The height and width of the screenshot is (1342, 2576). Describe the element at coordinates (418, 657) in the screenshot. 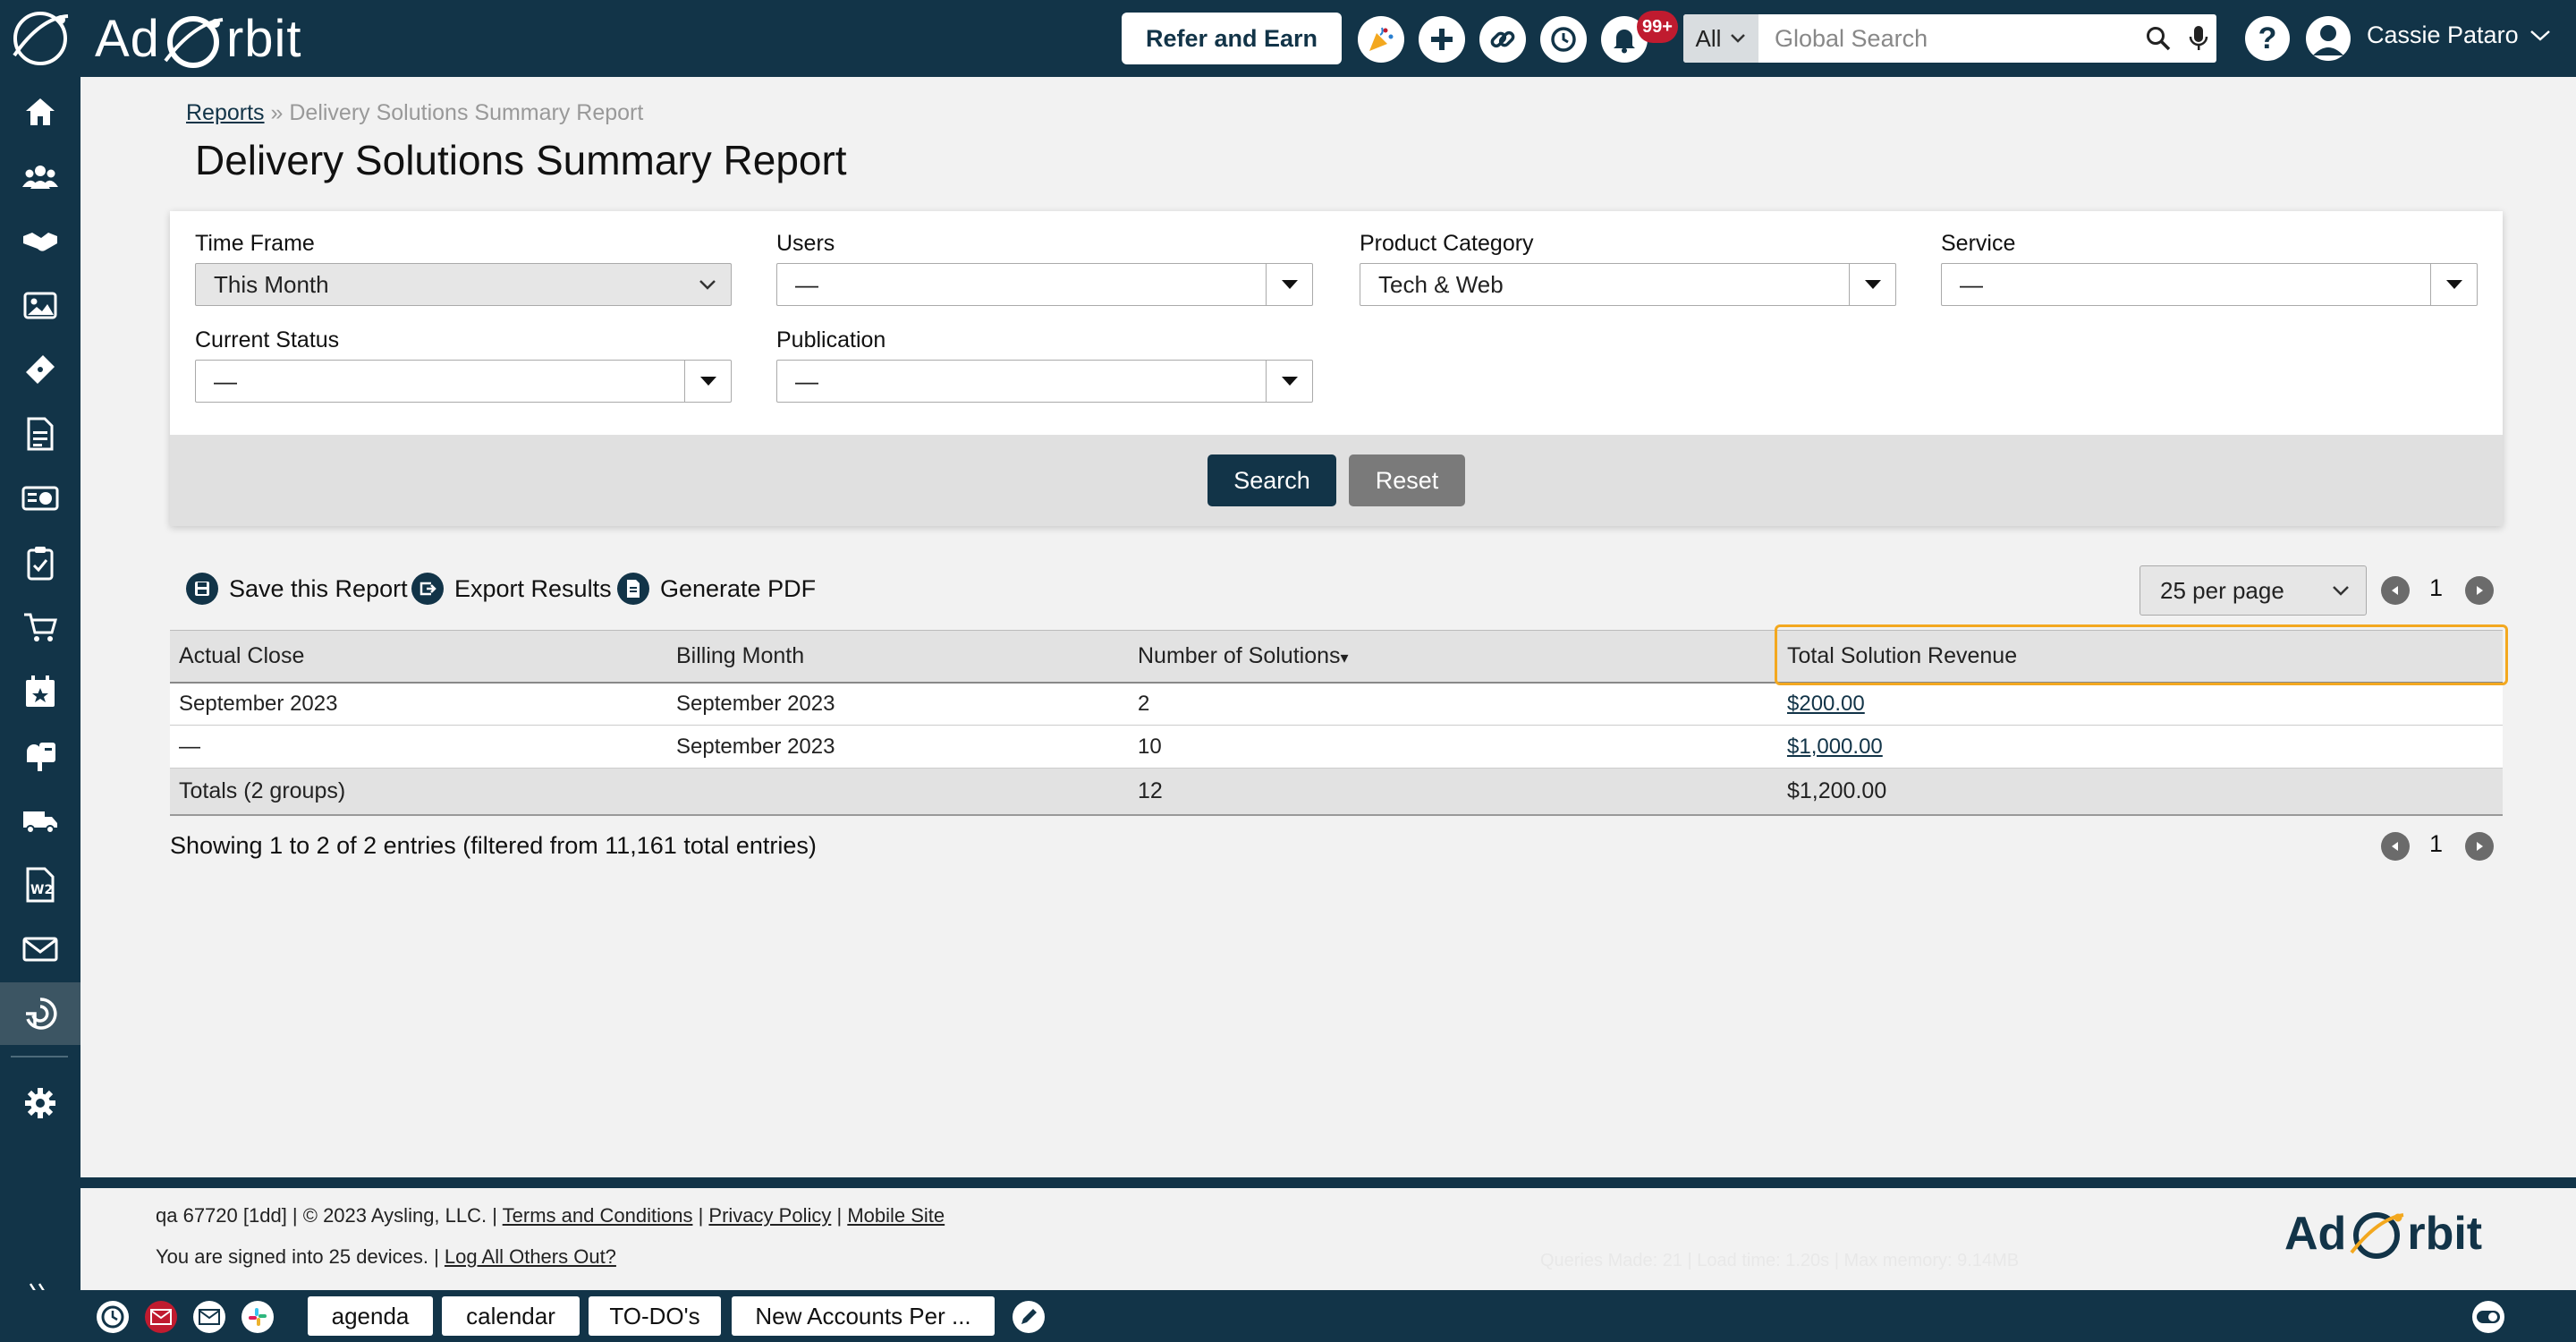

I see `column-header-actual-close: Actual Close` at that location.